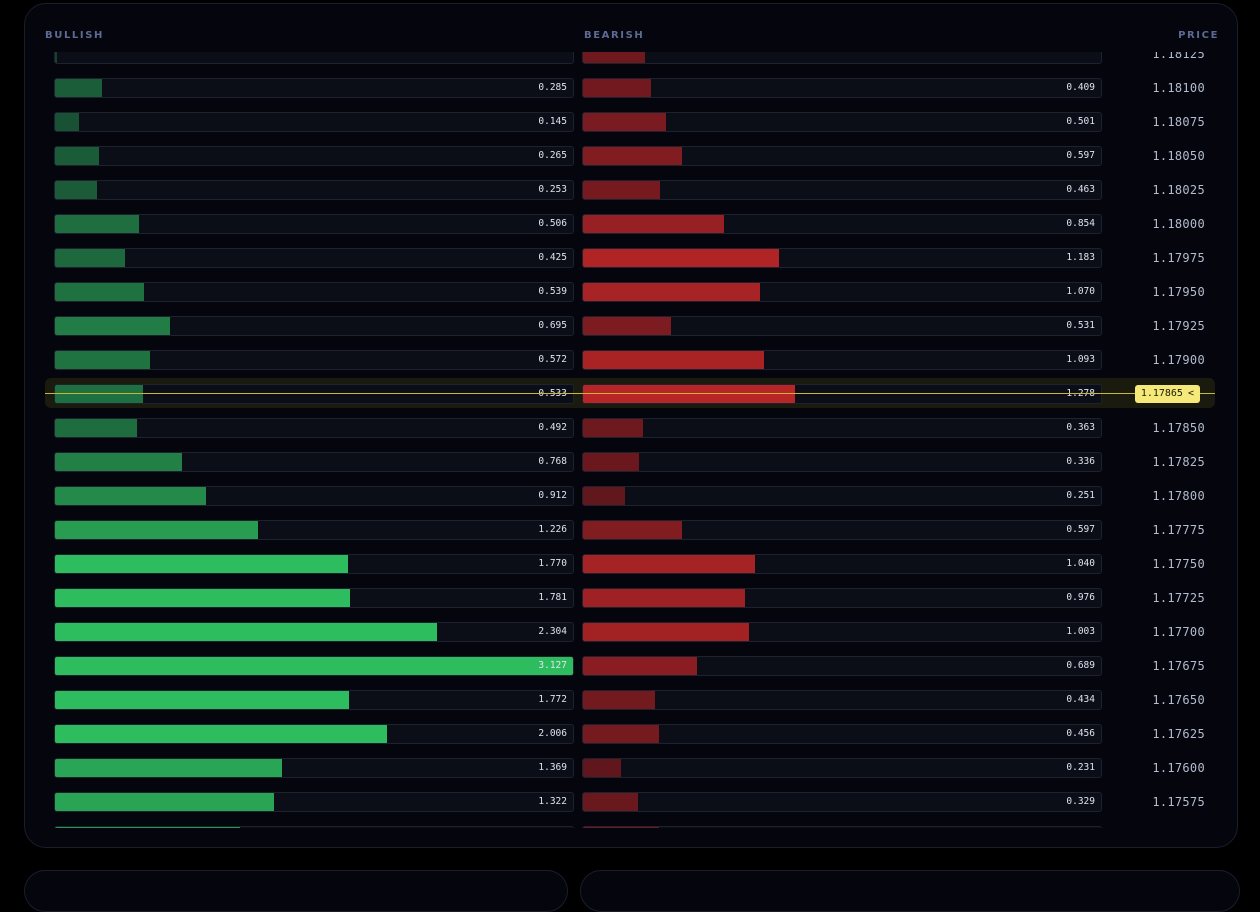 Image resolution: width=1260 pixels, height=912 pixels. Describe the element at coordinates (631, 88) in the screenshot. I see `price-row: 0.285 0.409 1.18100` at that location.